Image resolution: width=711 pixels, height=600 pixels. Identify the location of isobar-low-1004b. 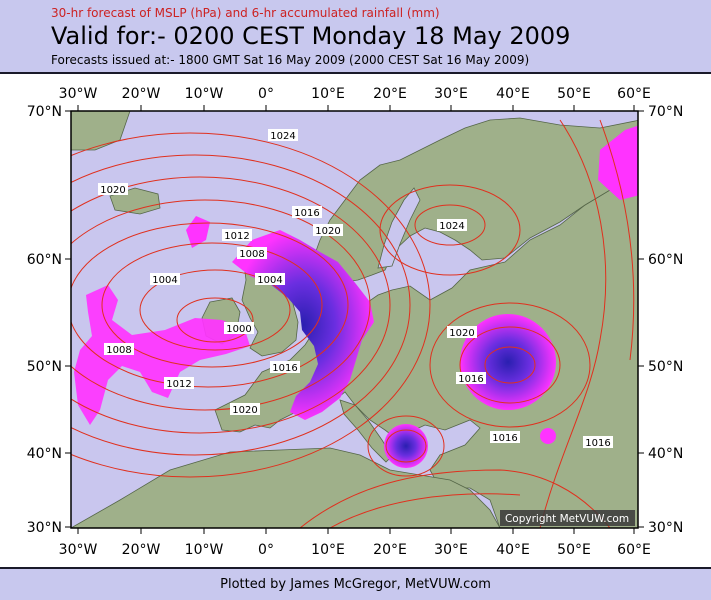
(212, 305).